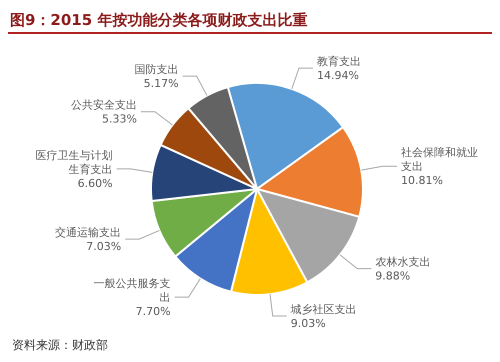 This screenshot has height=362, width=500. I want to click on slice-label: 农林水支出, so click(402, 262).